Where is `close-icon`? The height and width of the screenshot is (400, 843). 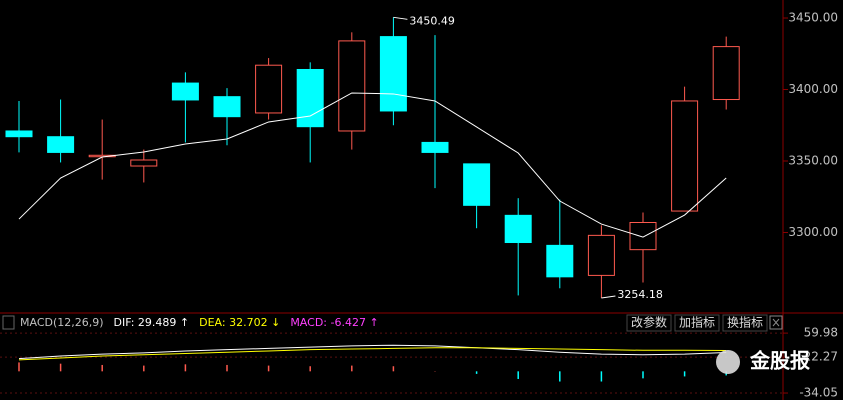
close-icon is located at coordinates (776, 322).